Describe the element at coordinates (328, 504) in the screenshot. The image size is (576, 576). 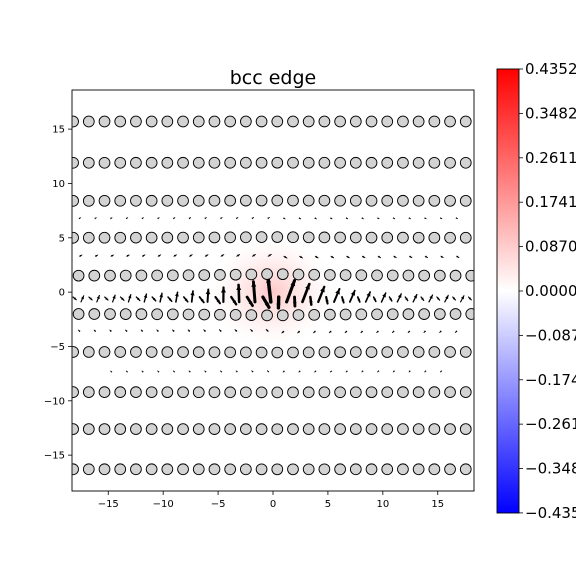
I see `x-tick-label: 5` at that location.